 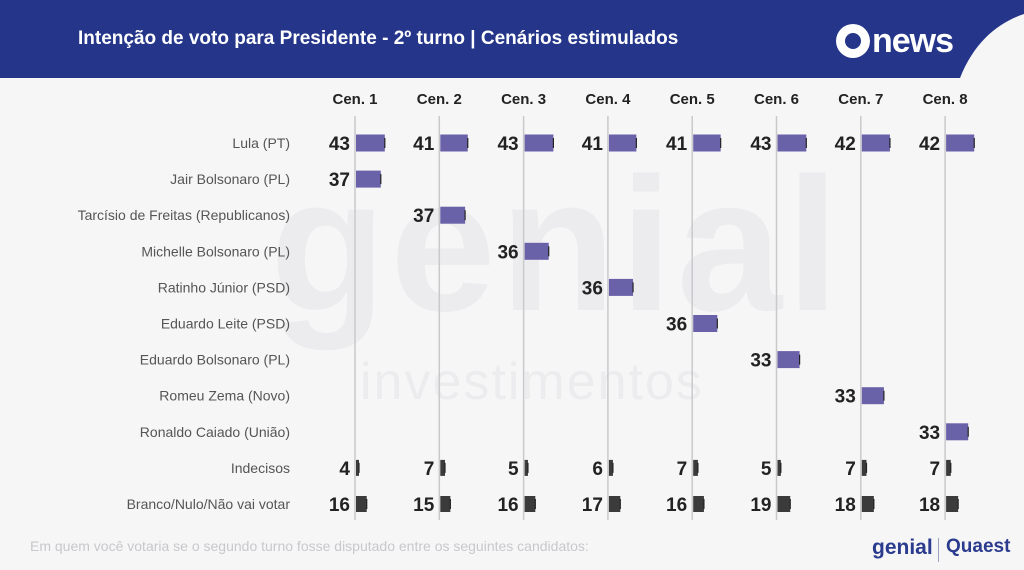 What do you see at coordinates (776, 99) in the screenshot?
I see `scenario-header: Cen. 6` at bounding box center [776, 99].